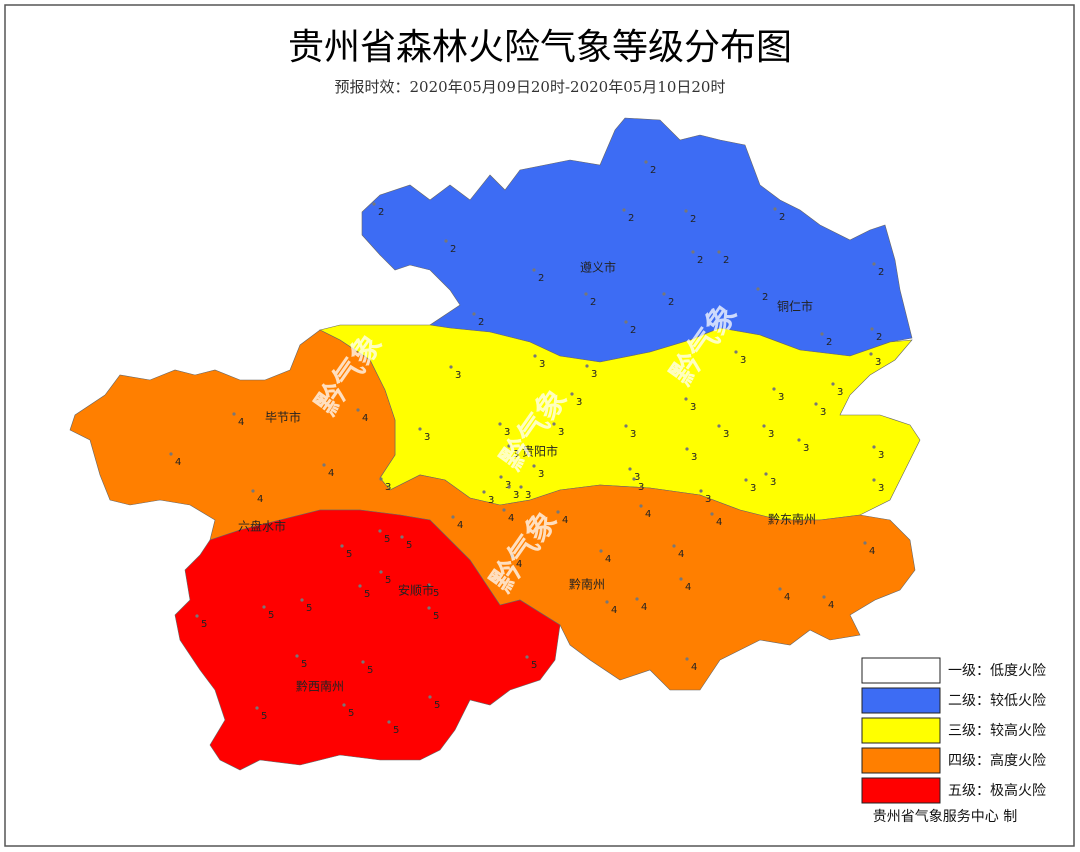 The height and width of the screenshot is (852, 1080). I want to click on city-label: 毕节市, so click(283, 417).